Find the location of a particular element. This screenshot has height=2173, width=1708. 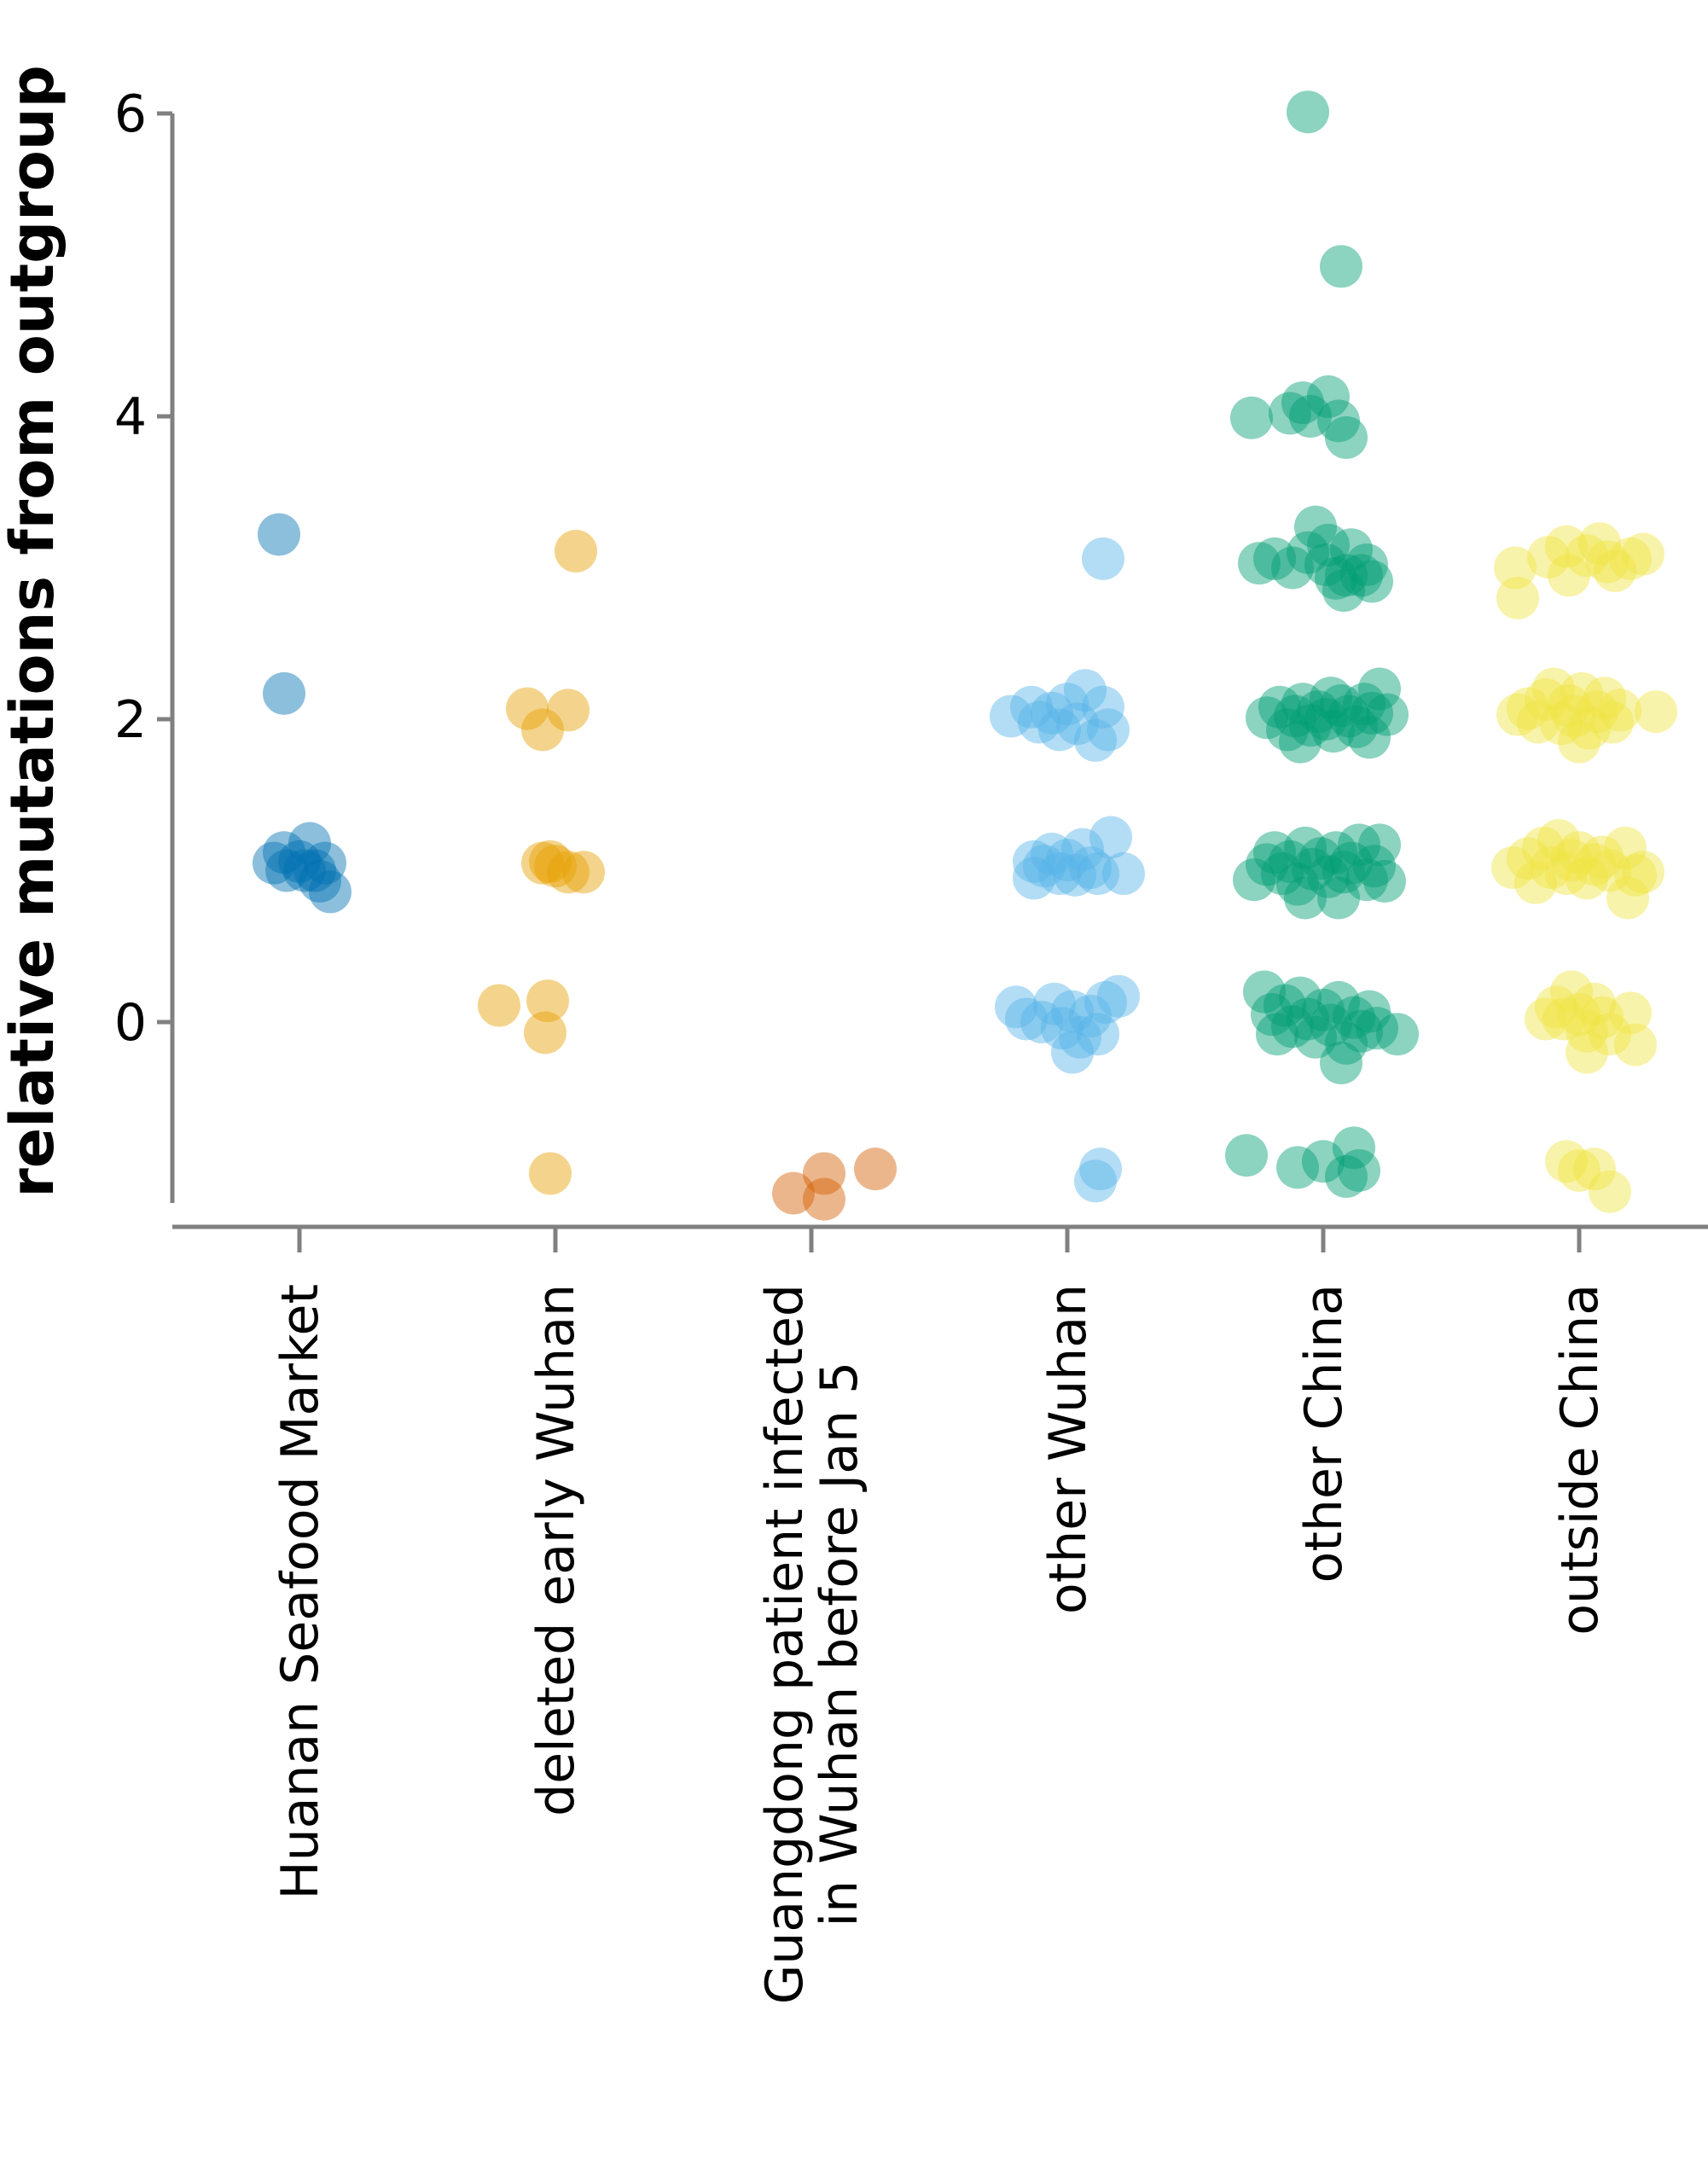

series-deleted-early-wuhan is located at coordinates (541, 862).